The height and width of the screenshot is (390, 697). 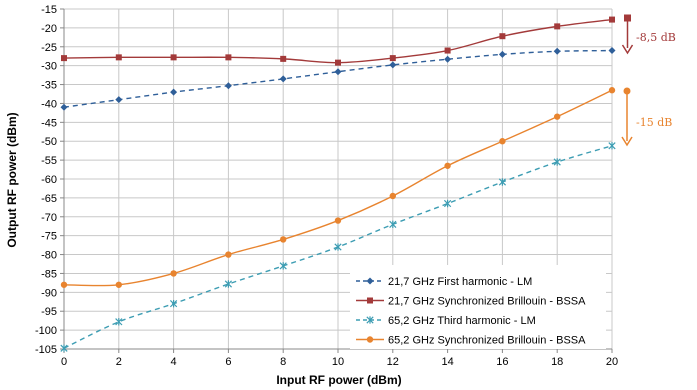 I want to click on x-tick-labels: 0 2 4 6 8 10 12 14 16 18 20, so click(x=339, y=362).